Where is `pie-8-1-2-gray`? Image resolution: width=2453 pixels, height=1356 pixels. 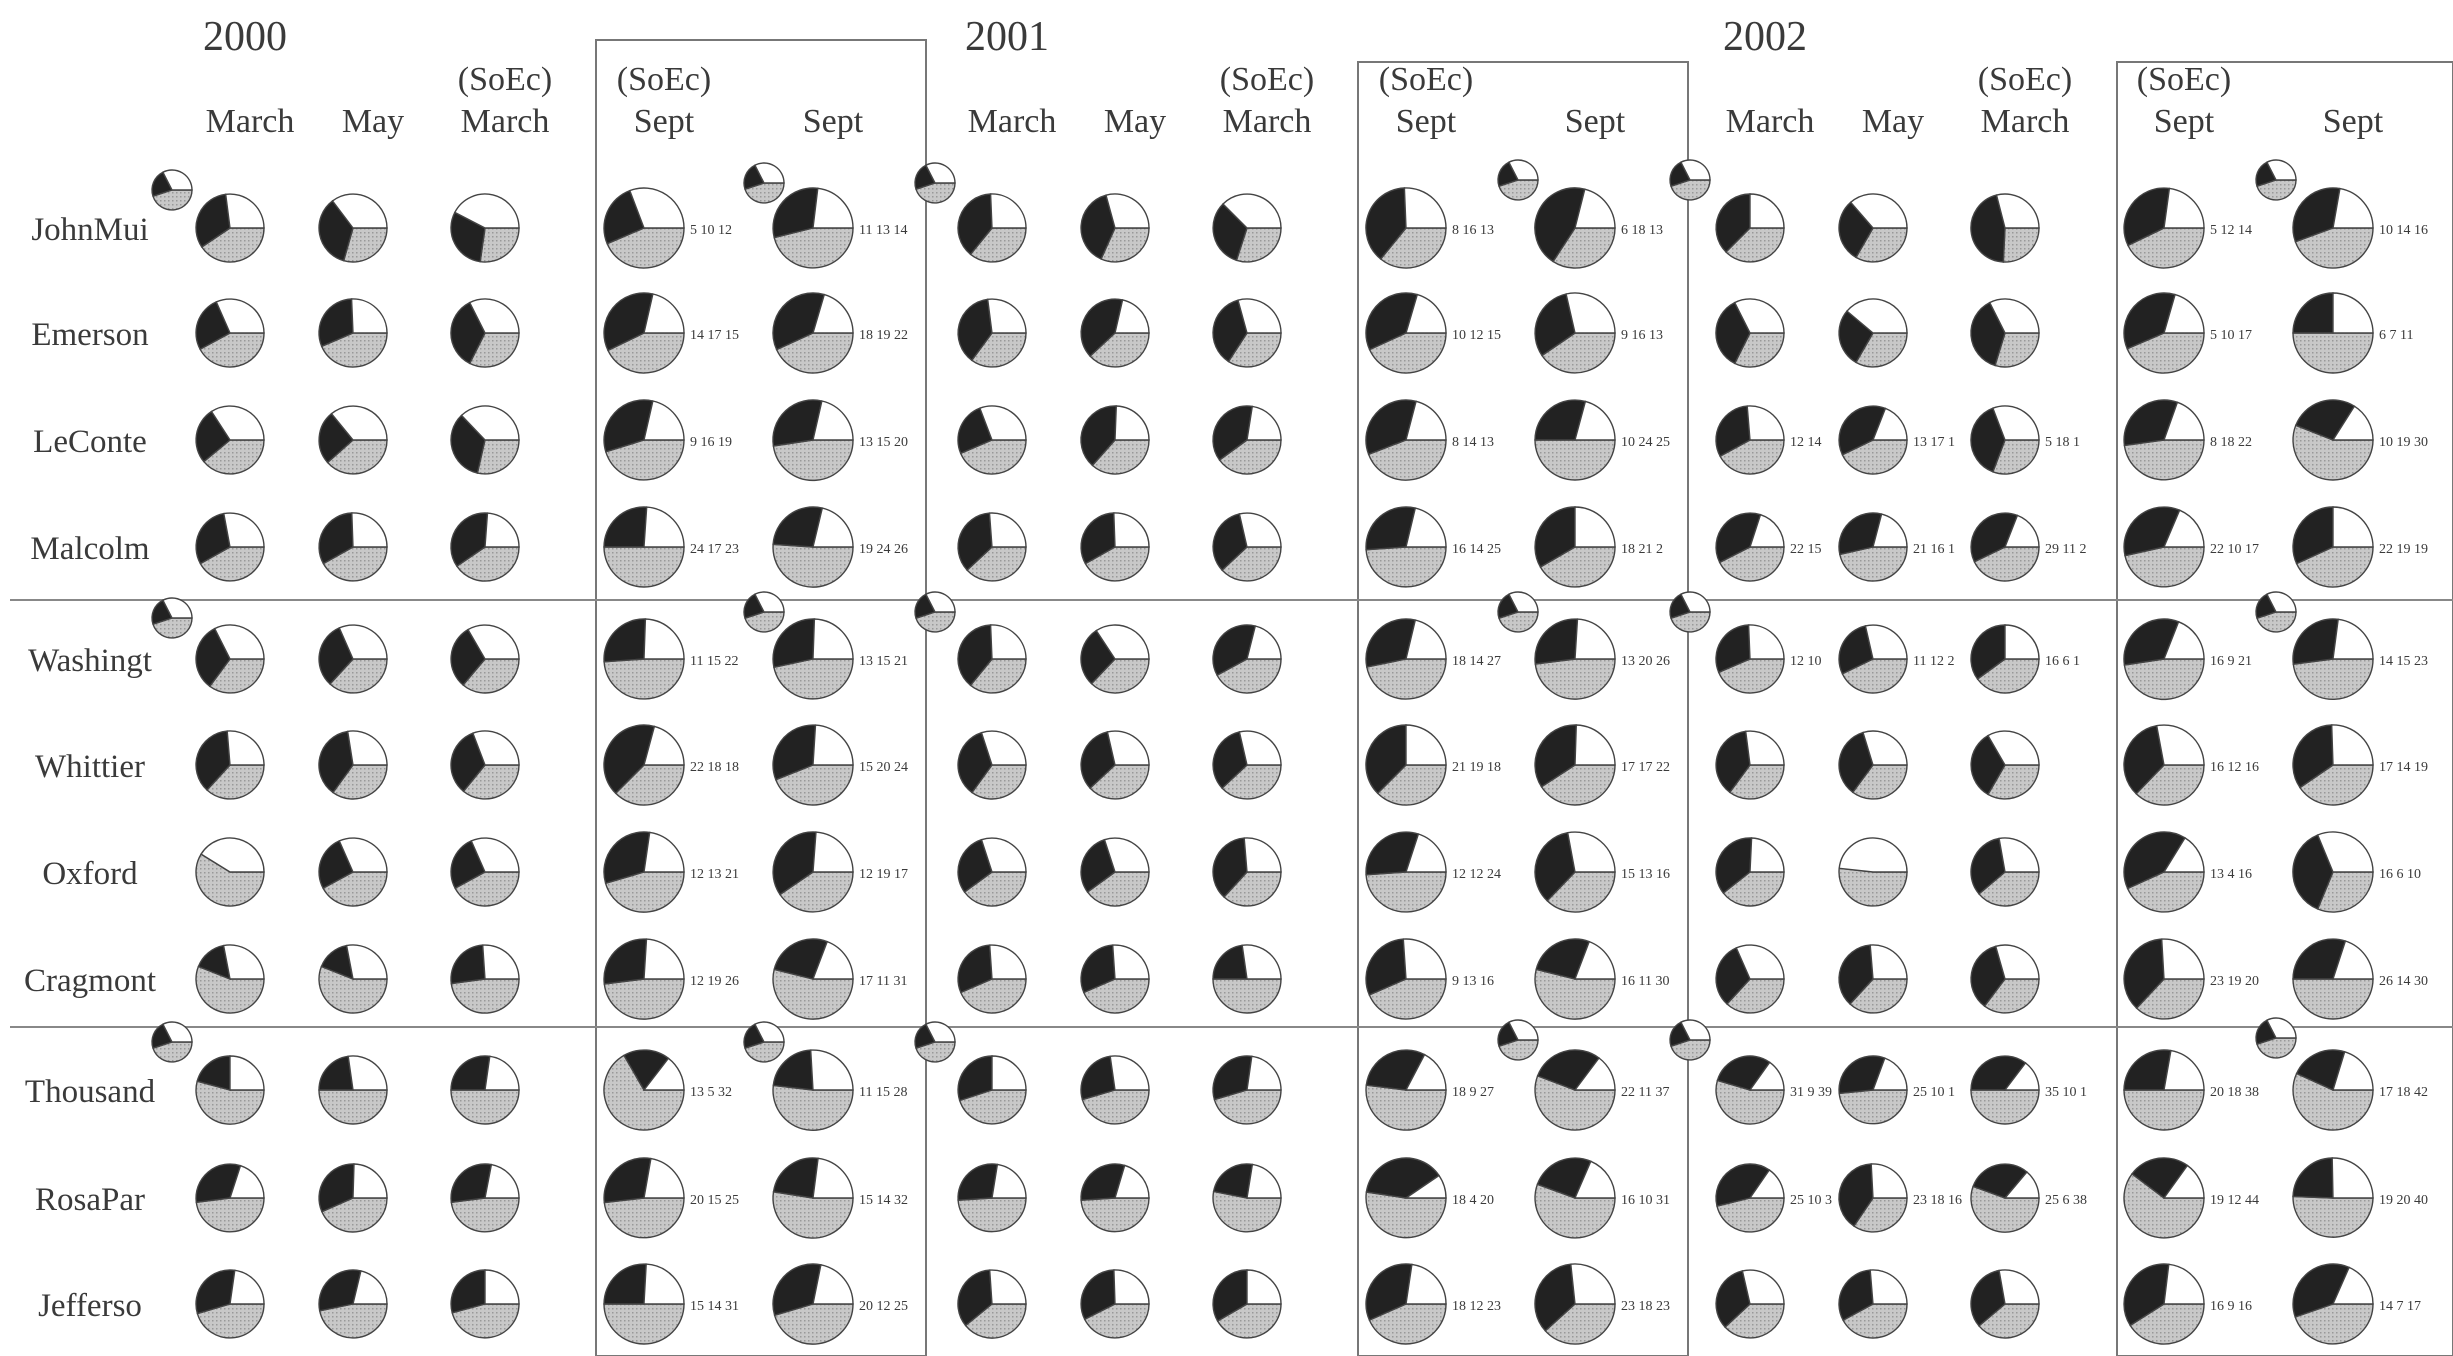
pie-8-1-2-gray is located at coordinates (1247, 1107).